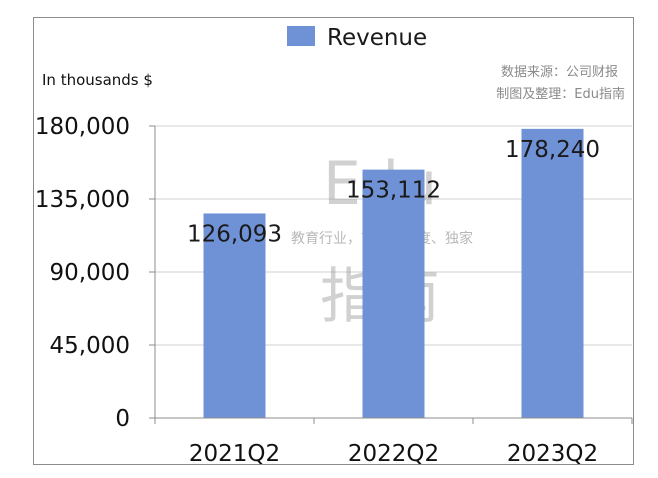  What do you see at coordinates (90, 273) in the screenshot?
I see `y-tick-label: 90,000` at bounding box center [90, 273].